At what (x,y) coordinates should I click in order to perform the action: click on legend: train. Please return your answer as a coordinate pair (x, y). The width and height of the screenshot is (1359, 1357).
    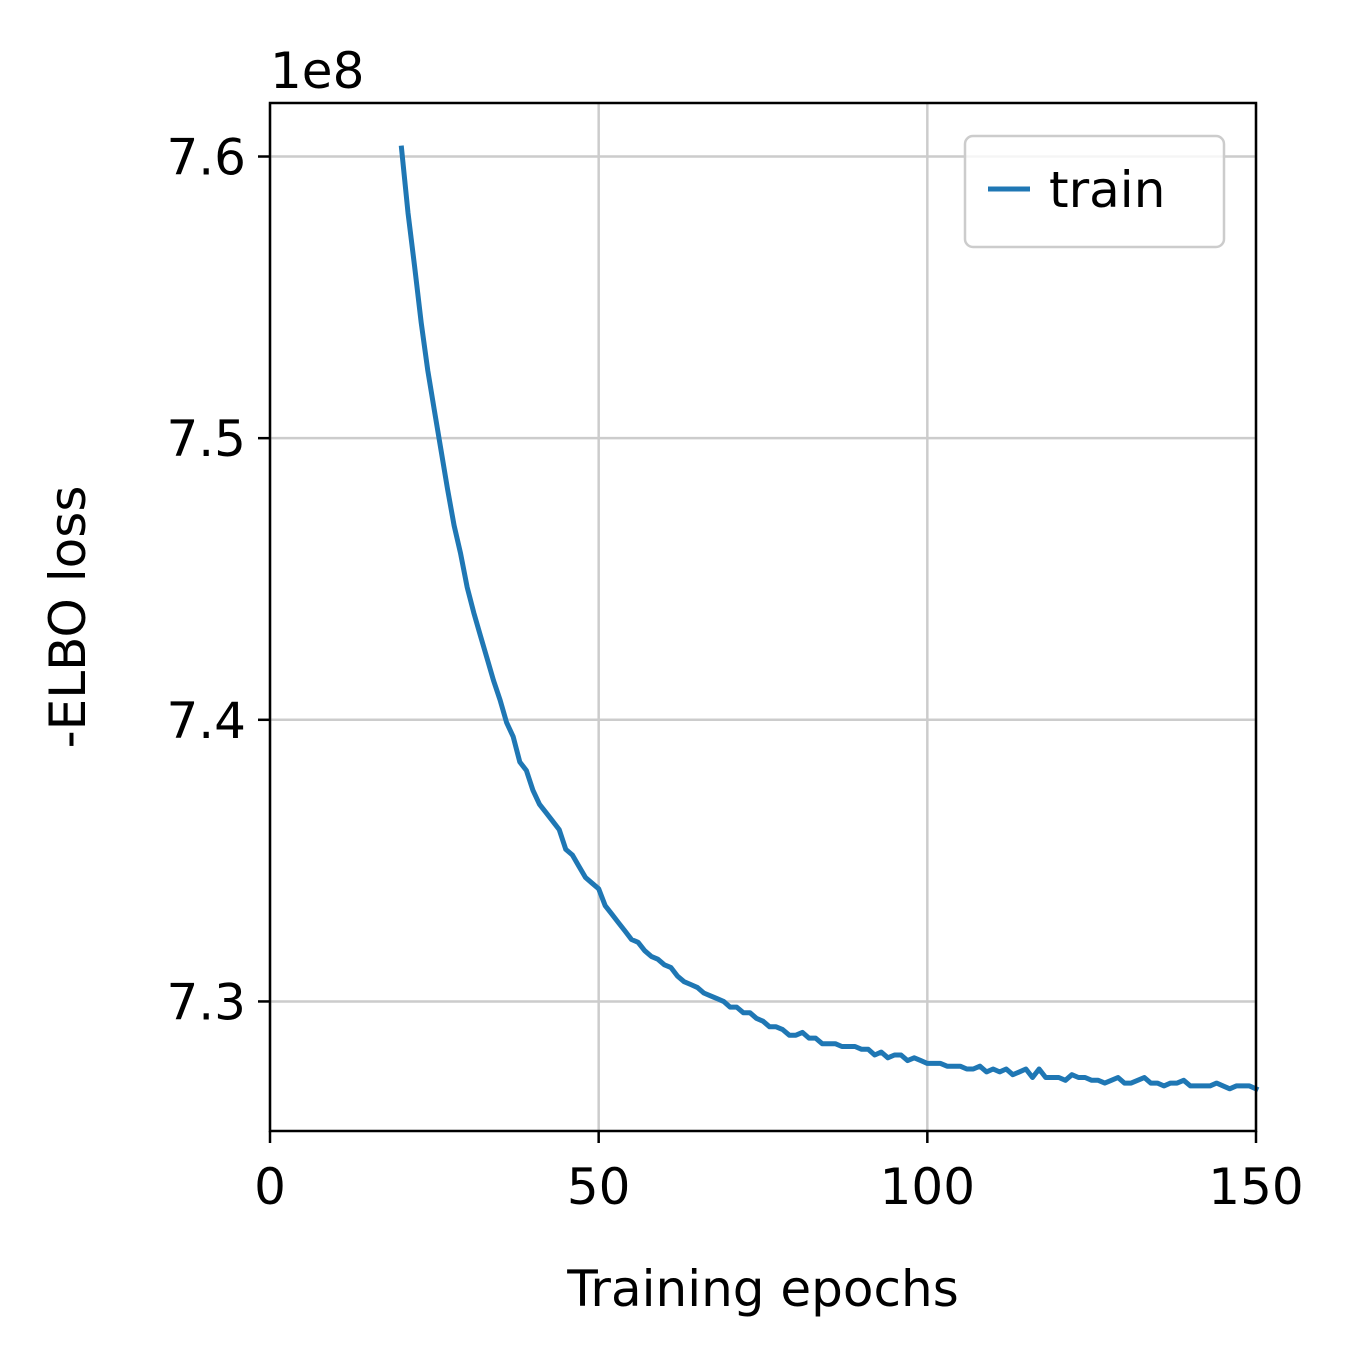
    Looking at the image, I should click on (1094, 191).